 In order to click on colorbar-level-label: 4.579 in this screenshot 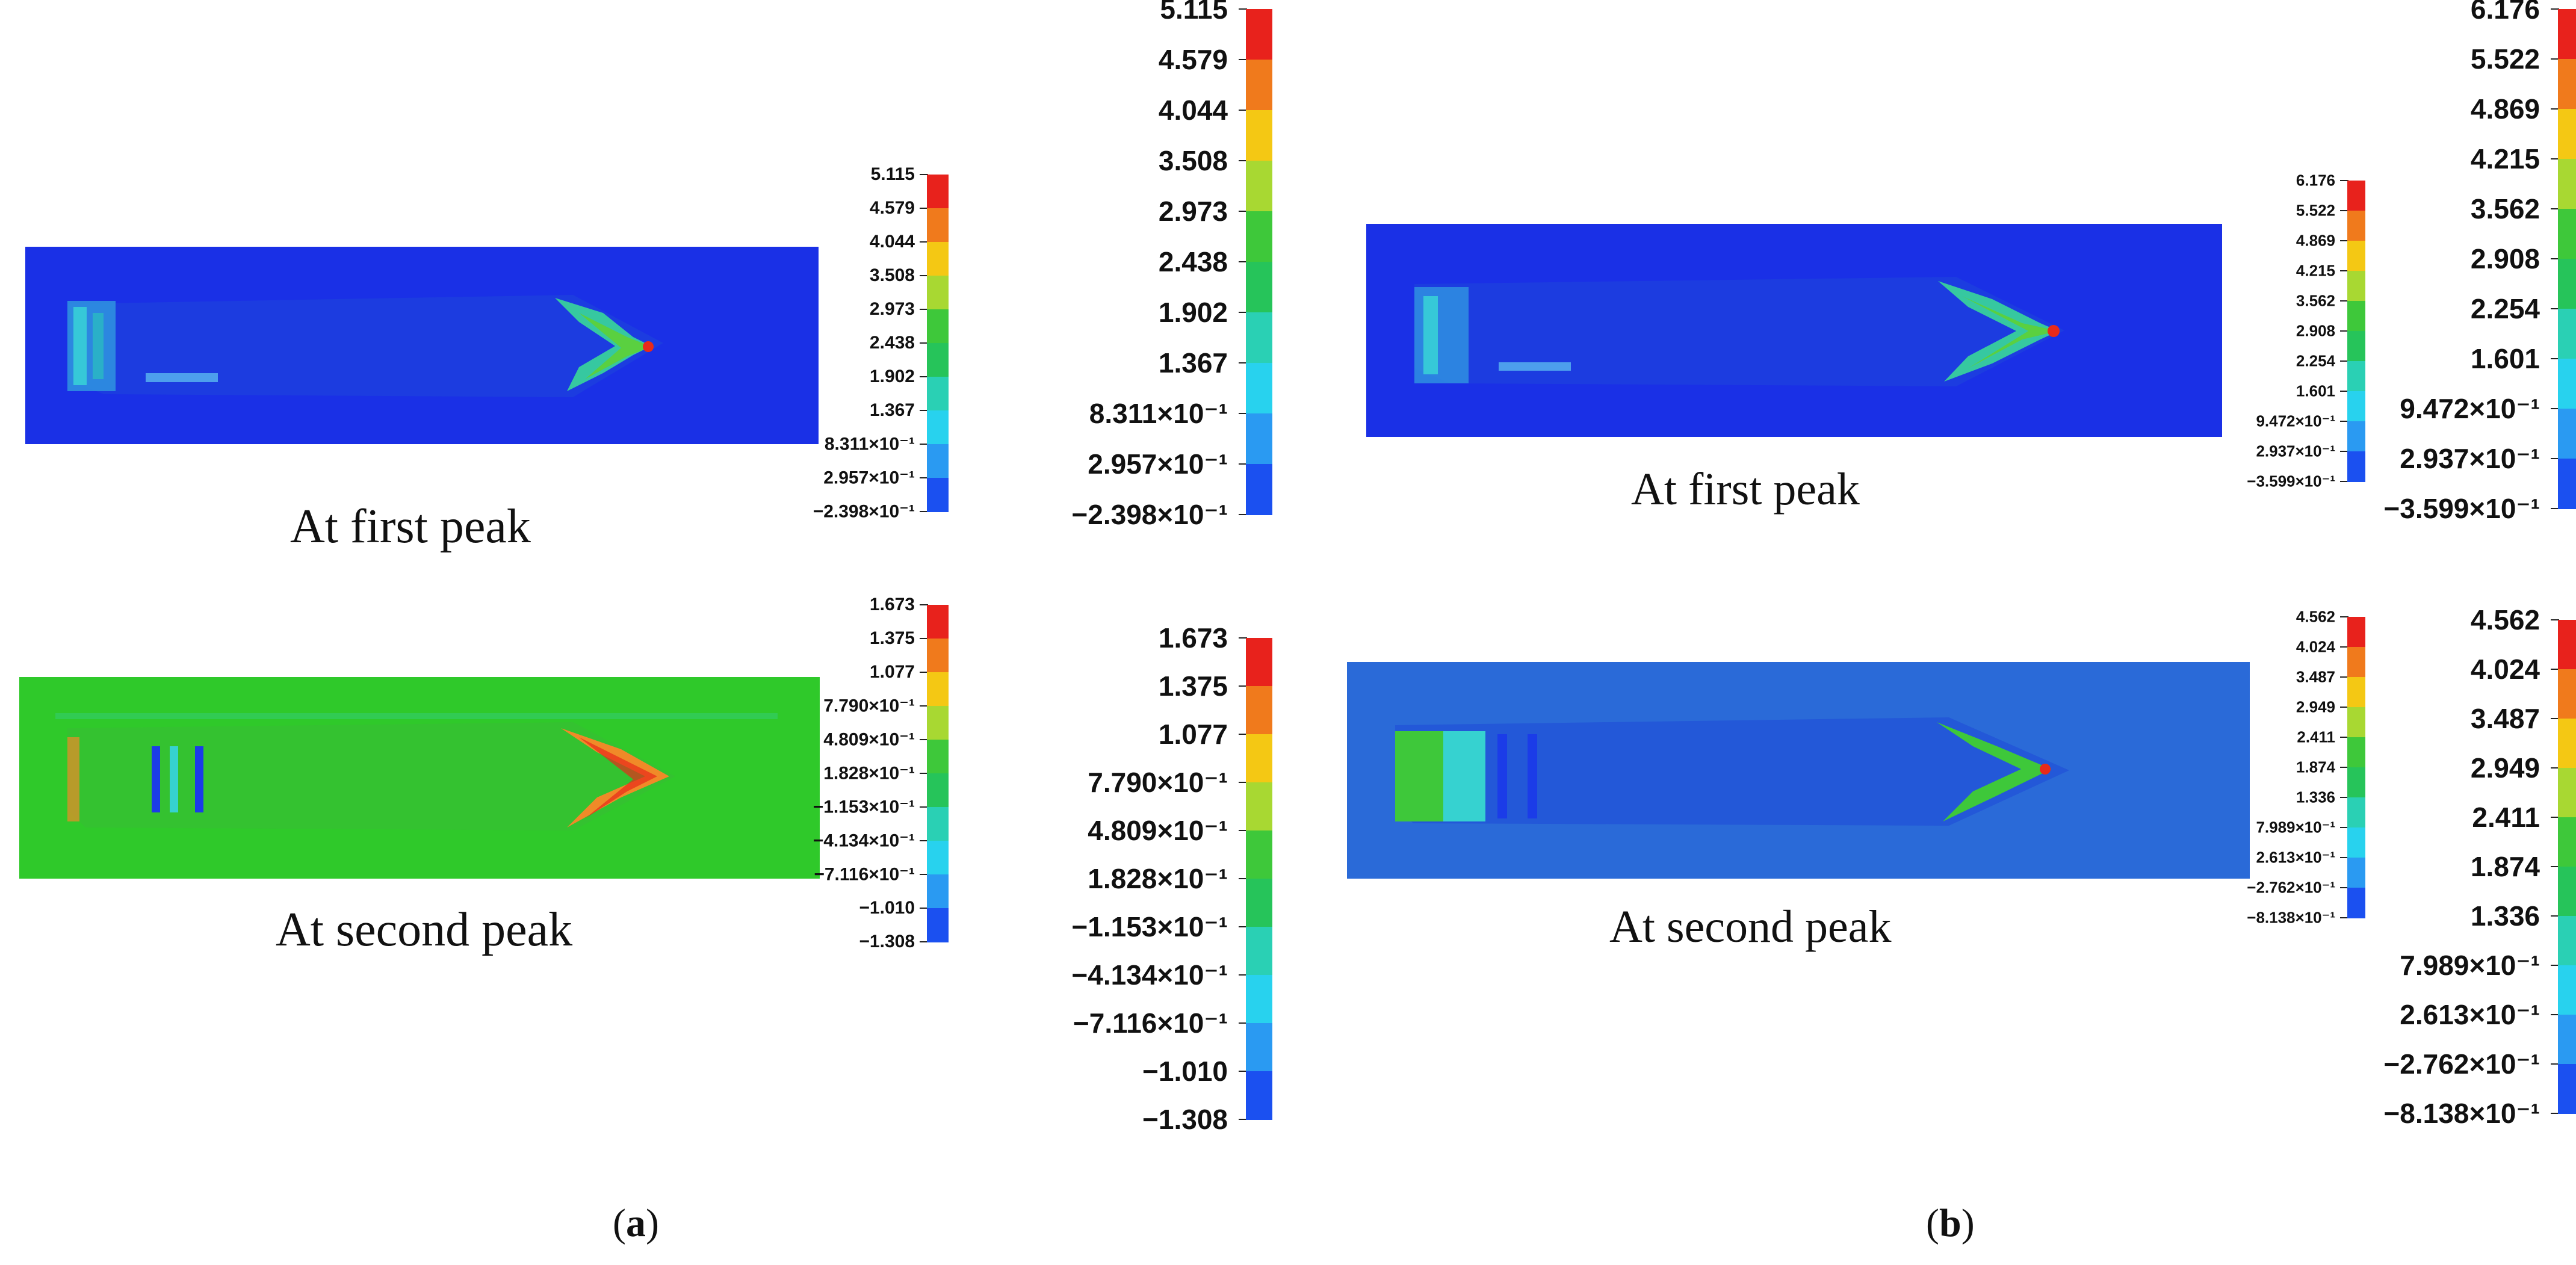, I will do `click(1193, 59)`.